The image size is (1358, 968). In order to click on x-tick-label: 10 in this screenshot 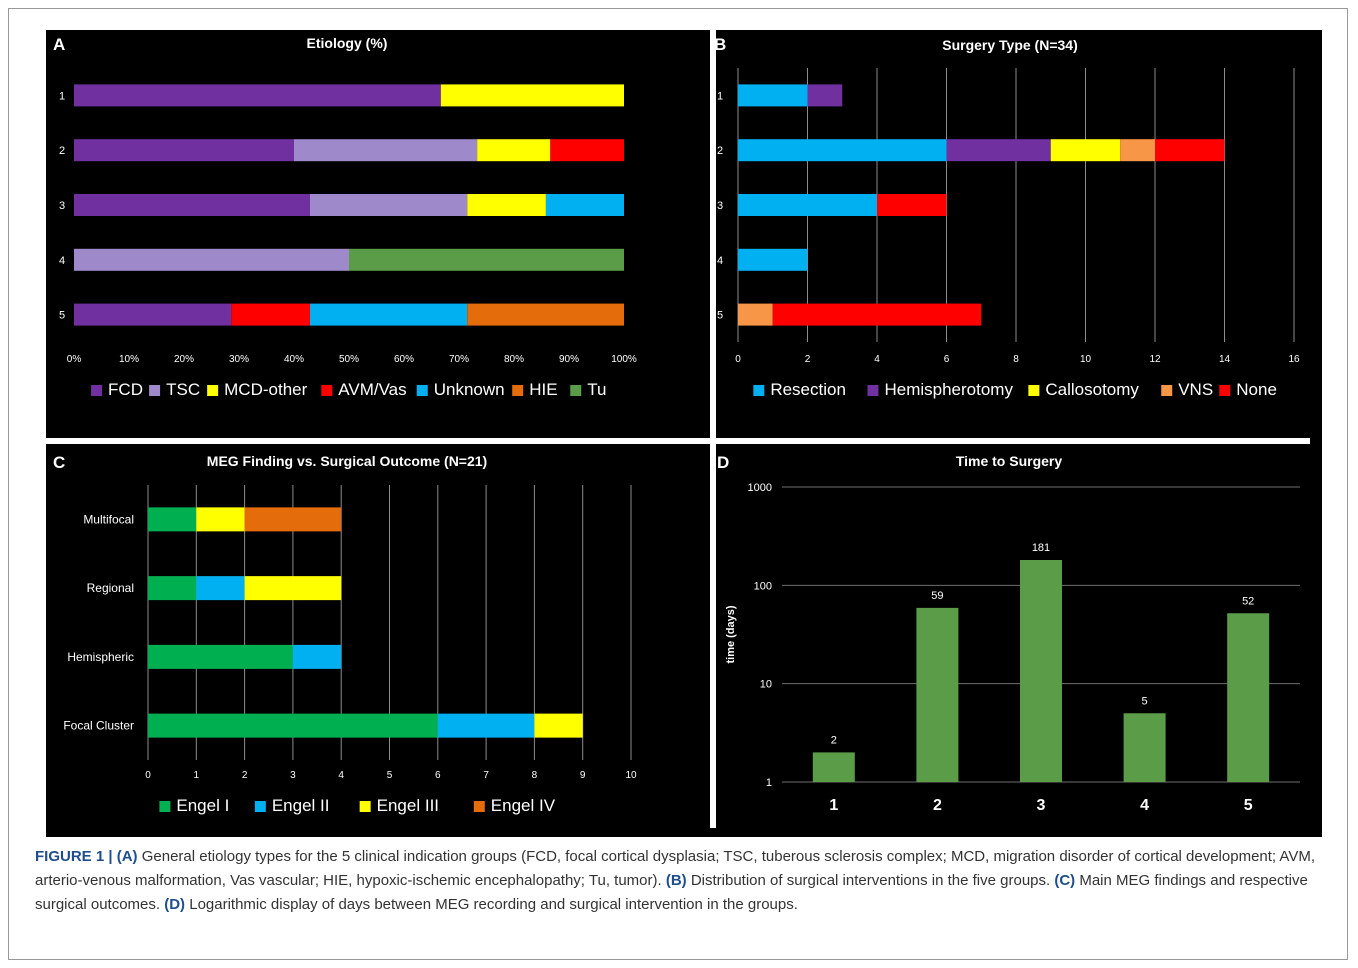, I will do `click(631, 775)`.